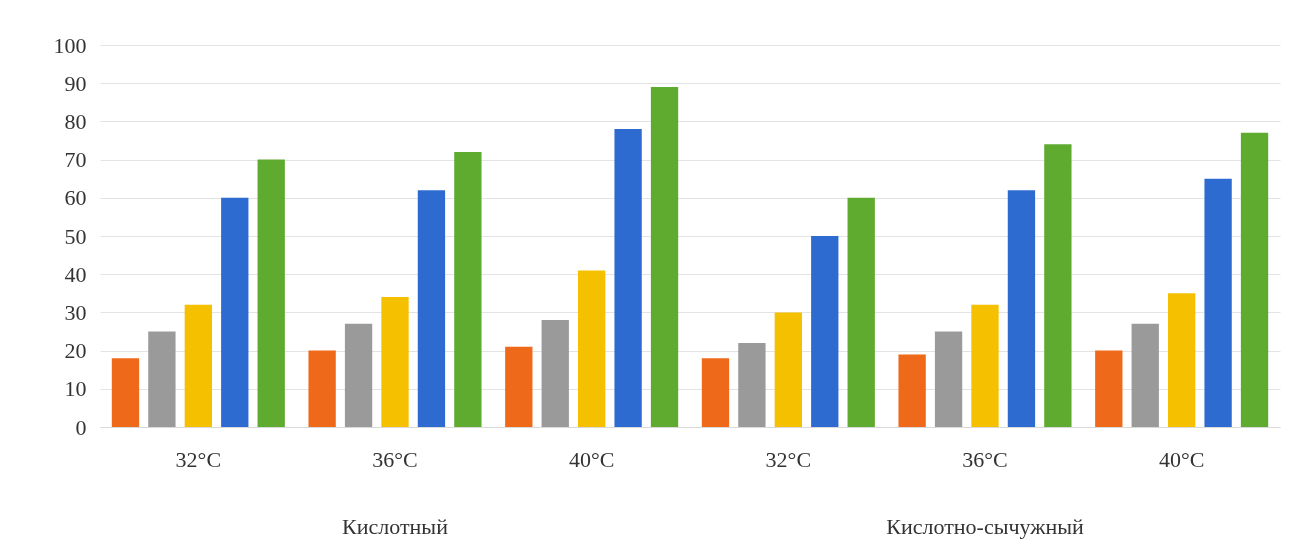 This screenshot has width=1302, height=547. What do you see at coordinates (75, 351) in the screenshot?
I see `y-tick-label: 20` at bounding box center [75, 351].